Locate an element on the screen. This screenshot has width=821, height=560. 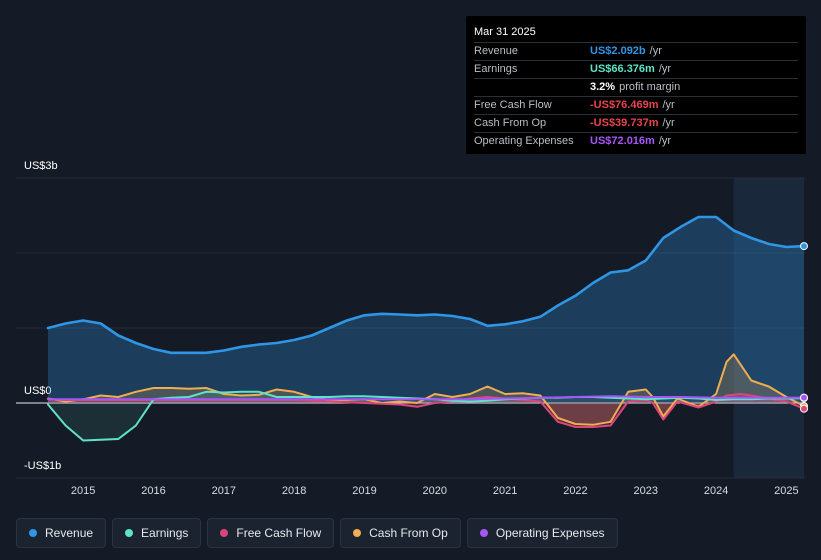
tooltip-row: Cash From Op -US$39.737m/yr is located at coordinates (636, 123).